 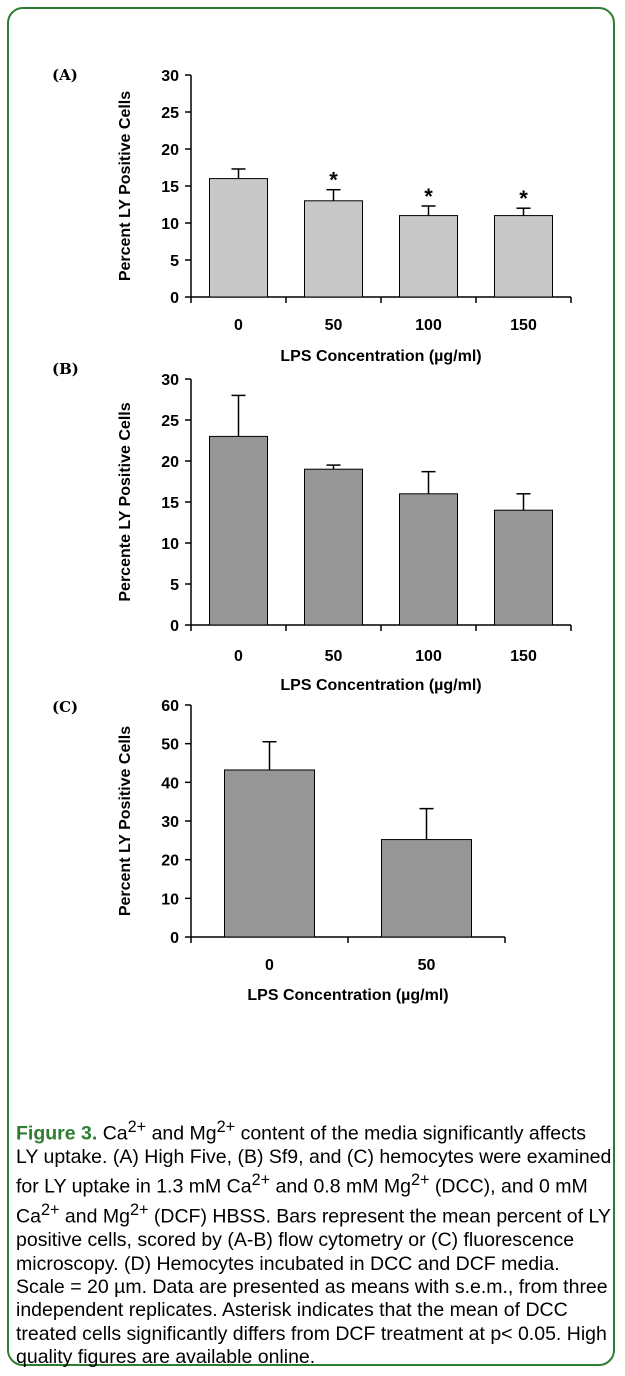 I want to click on panel-label: (B), so click(x=65, y=369).